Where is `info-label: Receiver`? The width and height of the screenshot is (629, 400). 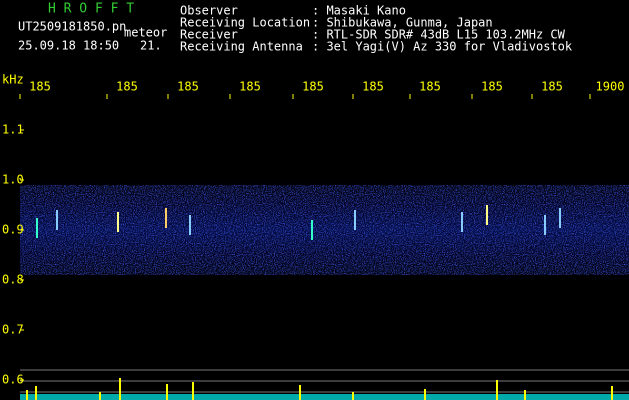 info-label: Receiver is located at coordinates (209, 35).